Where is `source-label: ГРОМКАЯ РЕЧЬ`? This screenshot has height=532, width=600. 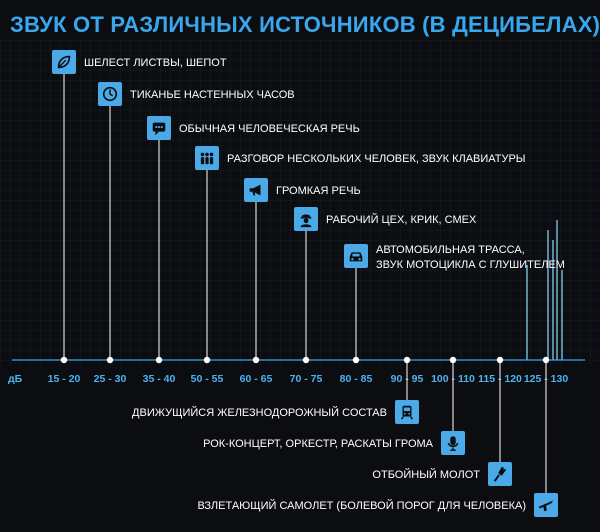
source-label: ГРОМКАЯ РЕЧЬ is located at coordinates (318, 191).